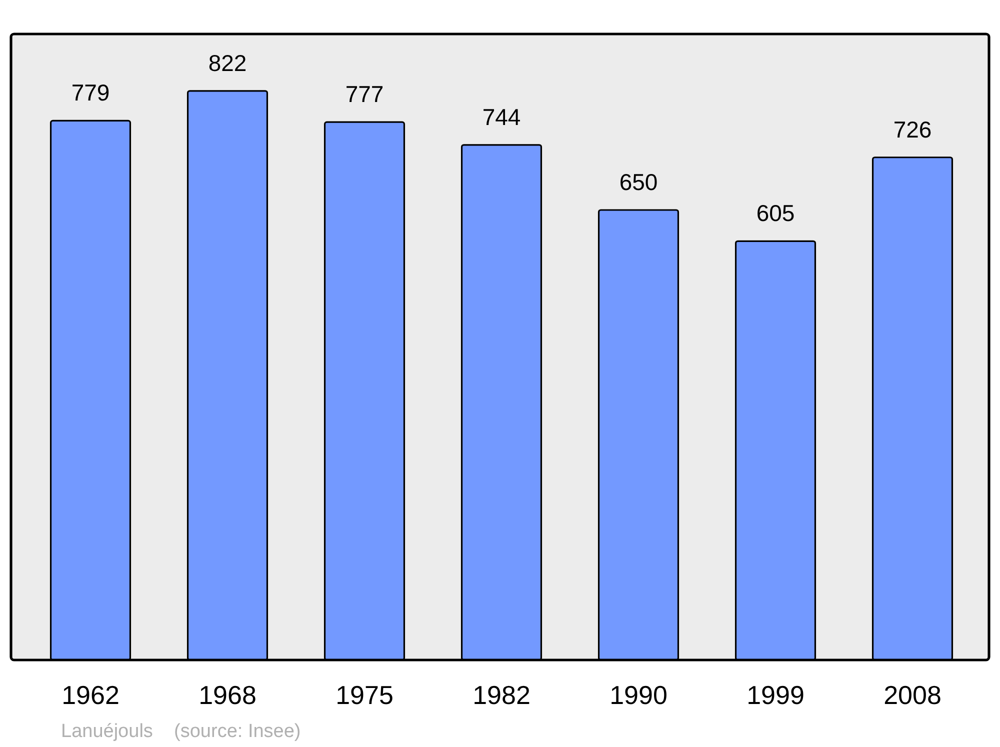  I want to click on x-tick-label: 1975, so click(365, 695).